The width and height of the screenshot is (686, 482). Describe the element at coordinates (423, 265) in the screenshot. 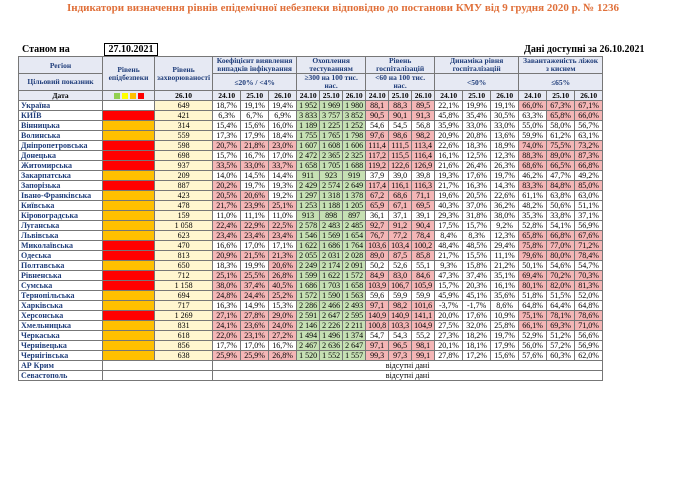

I see `hospital-cell: 55,1` at that location.